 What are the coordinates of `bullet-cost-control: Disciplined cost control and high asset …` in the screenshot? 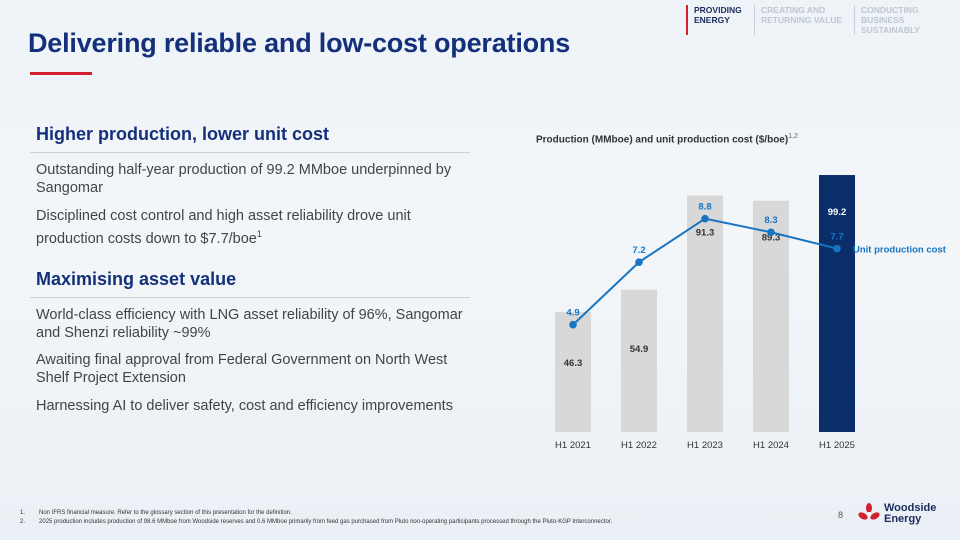 It's located at (251, 228).